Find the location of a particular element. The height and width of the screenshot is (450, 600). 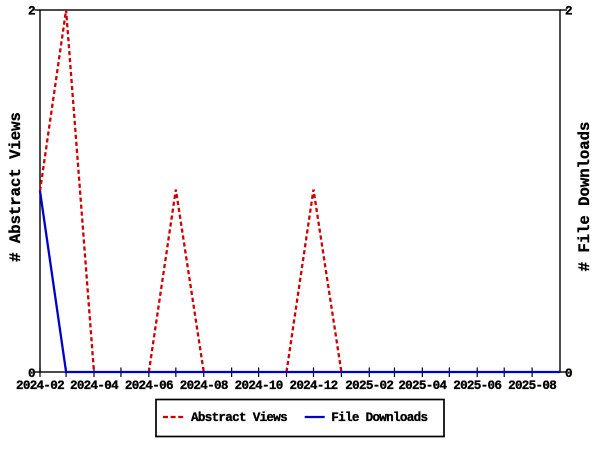

svg-text: 2025-02 is located at coordinates (369, 386).